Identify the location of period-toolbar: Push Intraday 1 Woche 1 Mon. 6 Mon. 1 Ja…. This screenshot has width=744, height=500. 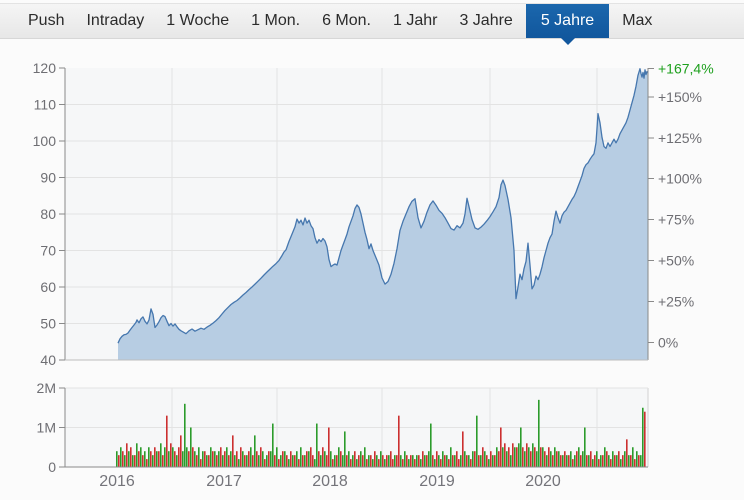
(372, 24).